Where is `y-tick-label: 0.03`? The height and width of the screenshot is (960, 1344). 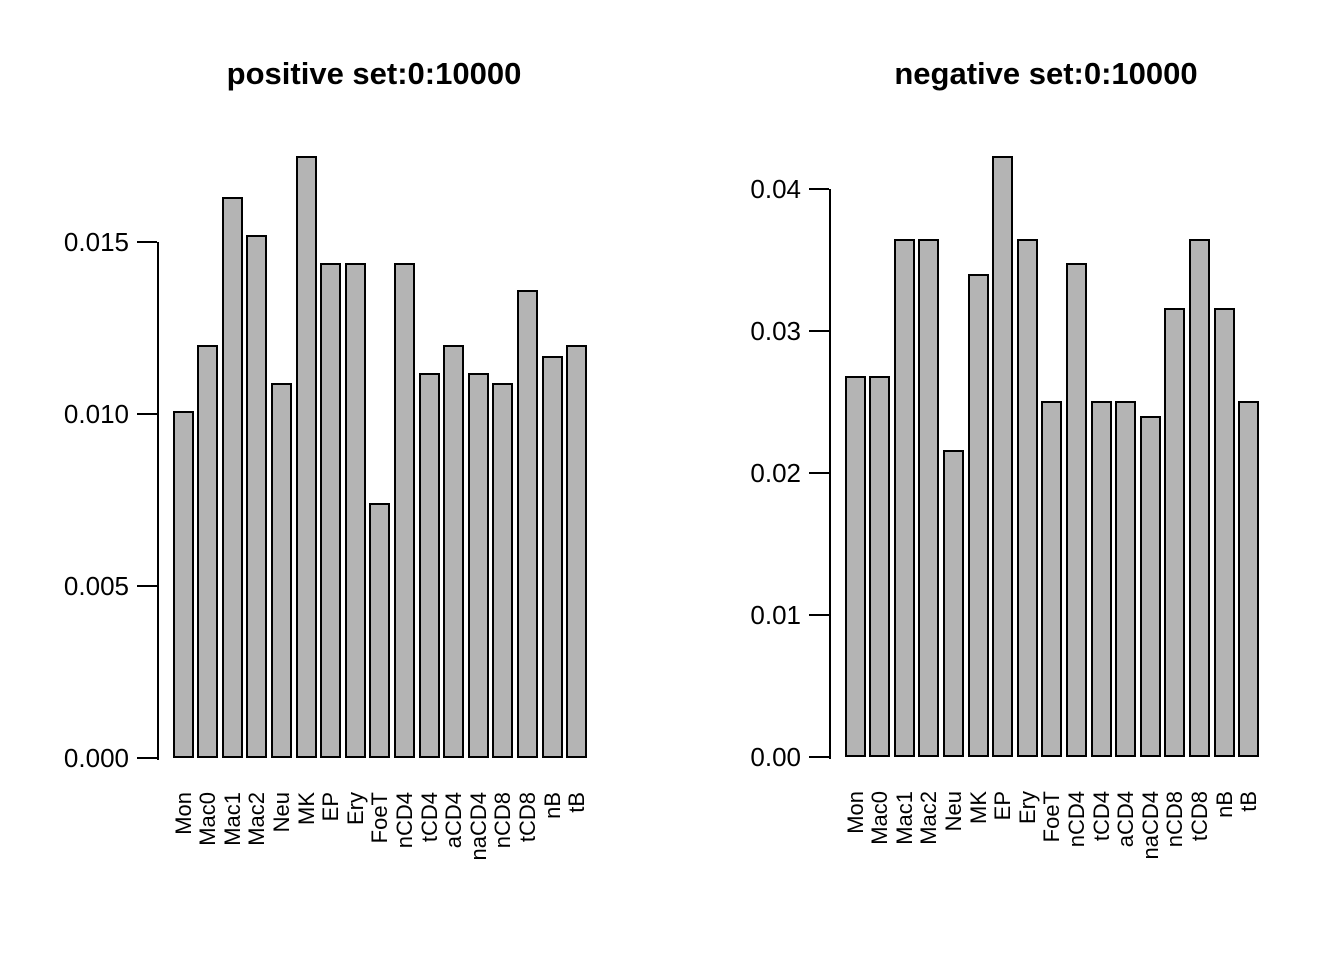
y-tick-label: 0.03 is located at coordinates (775, 331).